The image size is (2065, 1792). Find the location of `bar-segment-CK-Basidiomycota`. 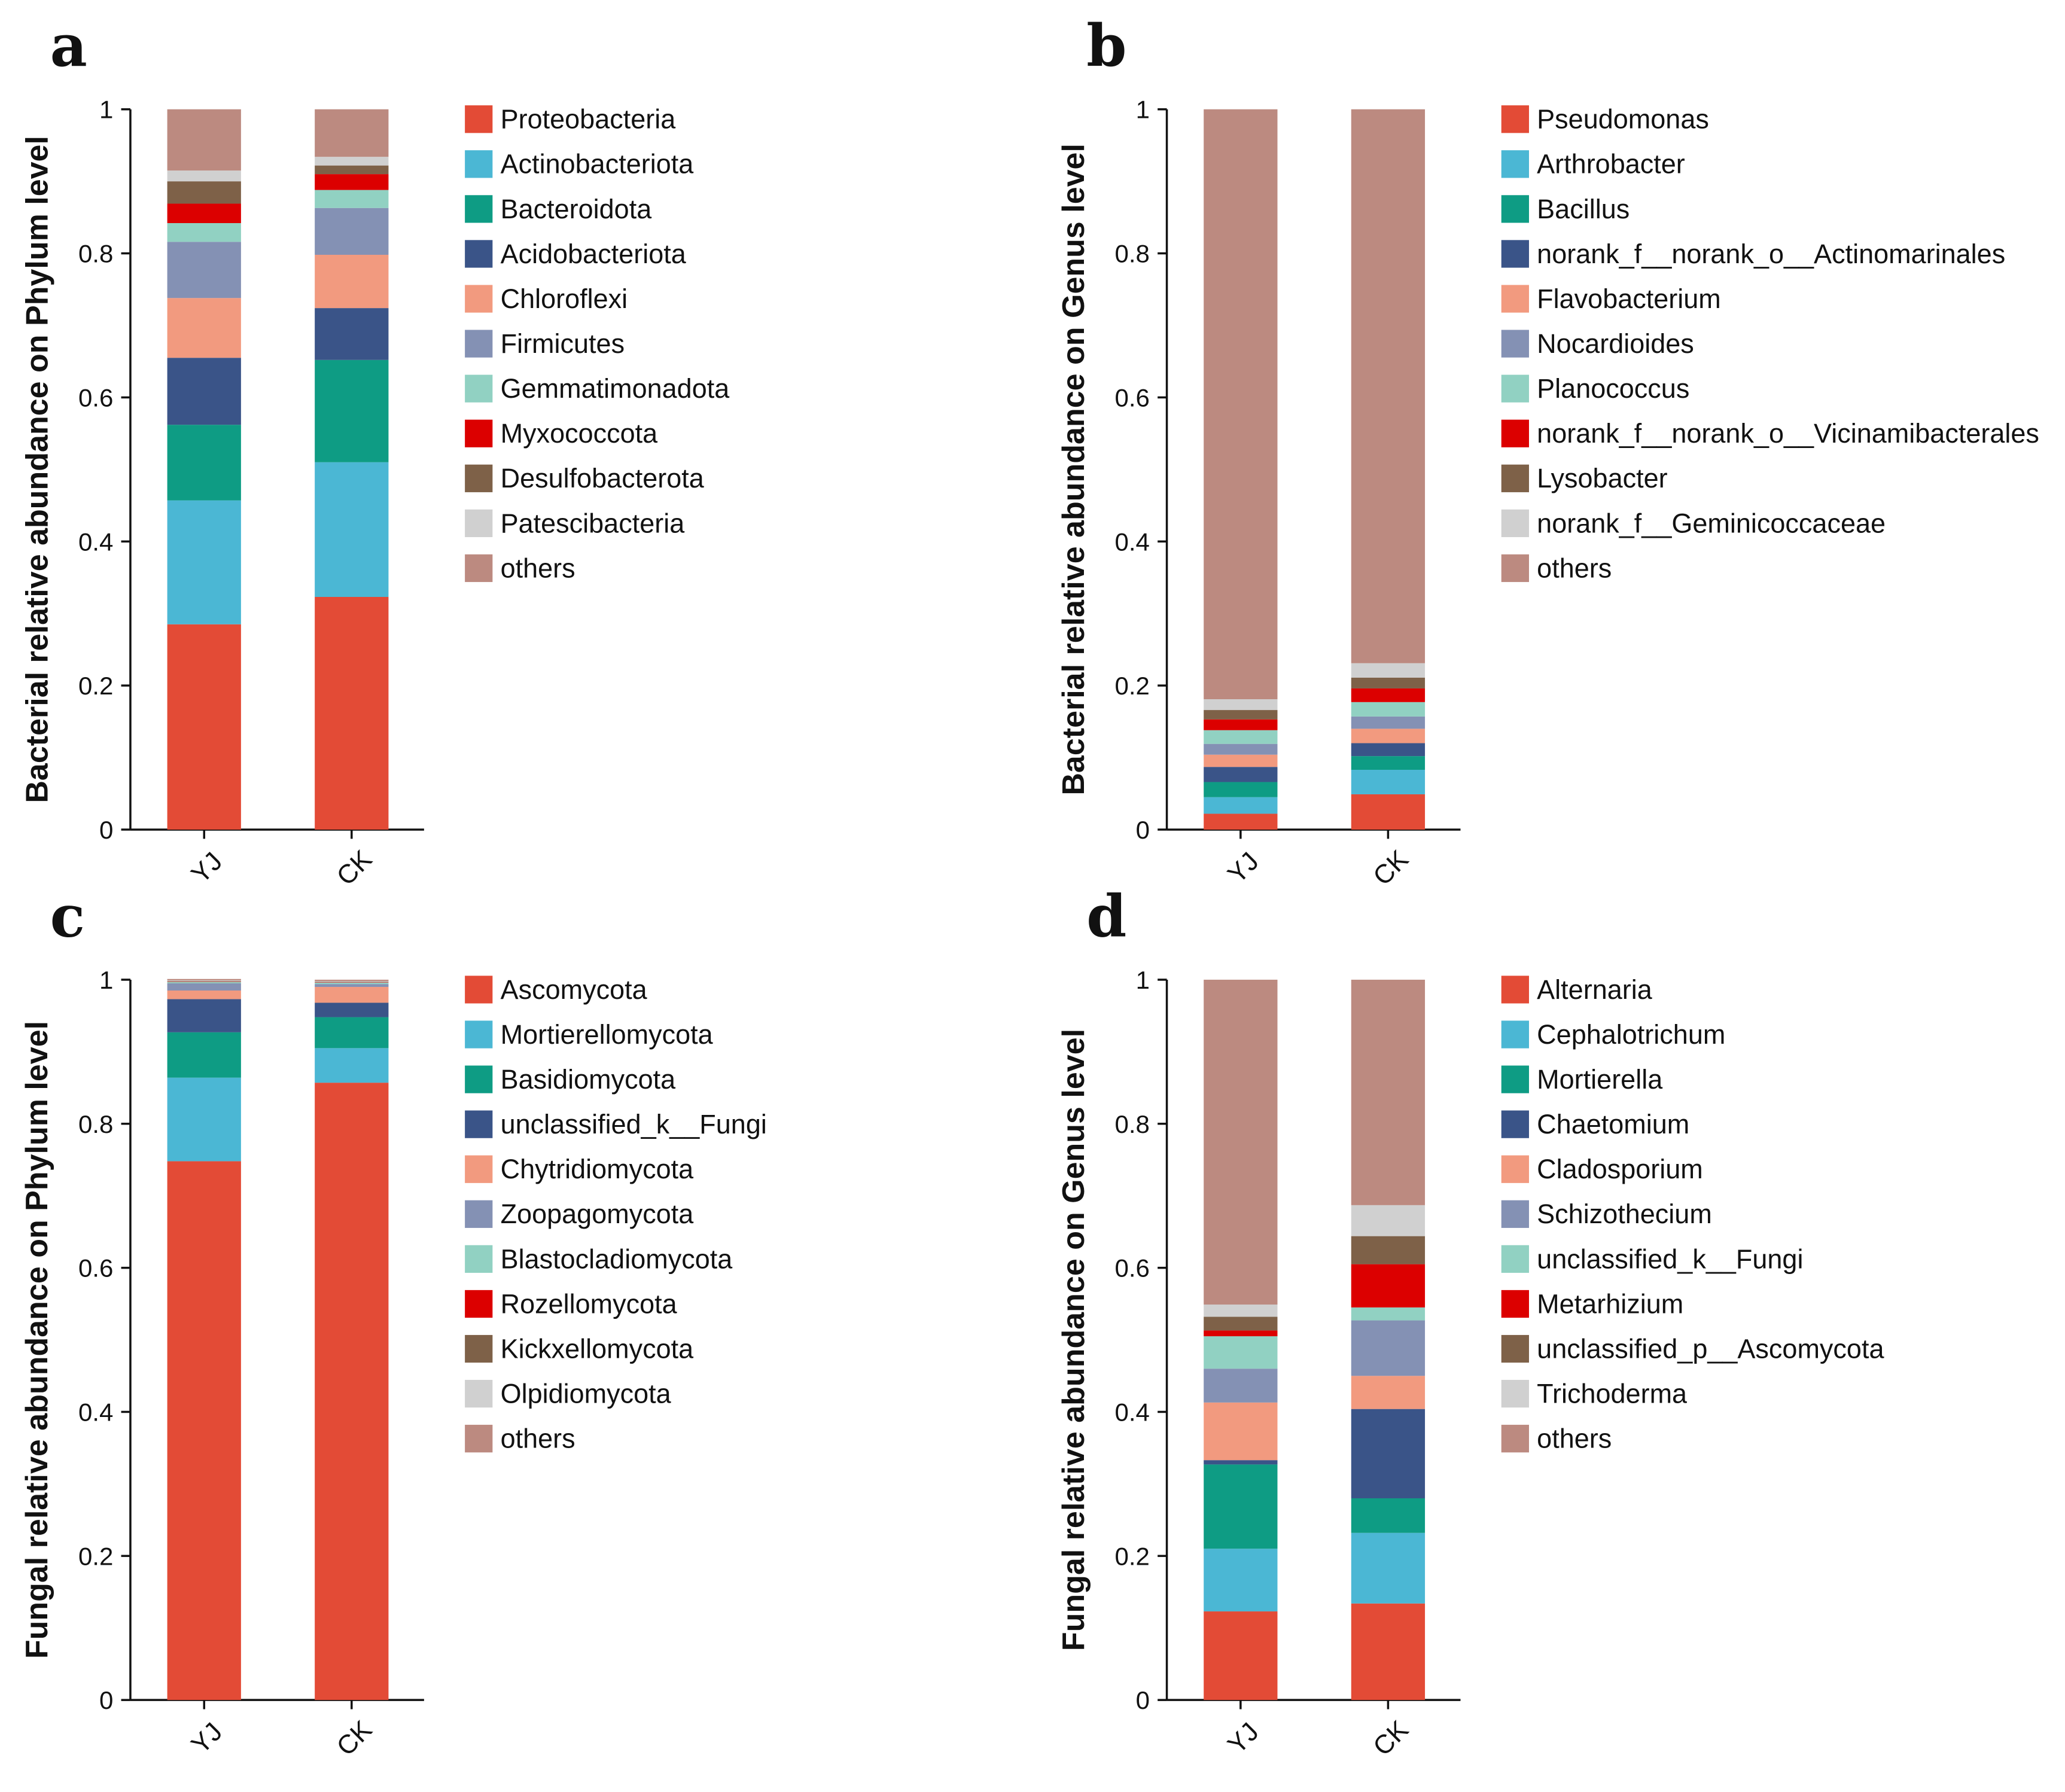

bar-segment-CK-Basidiomycota is located at coordinates (352, 1033).